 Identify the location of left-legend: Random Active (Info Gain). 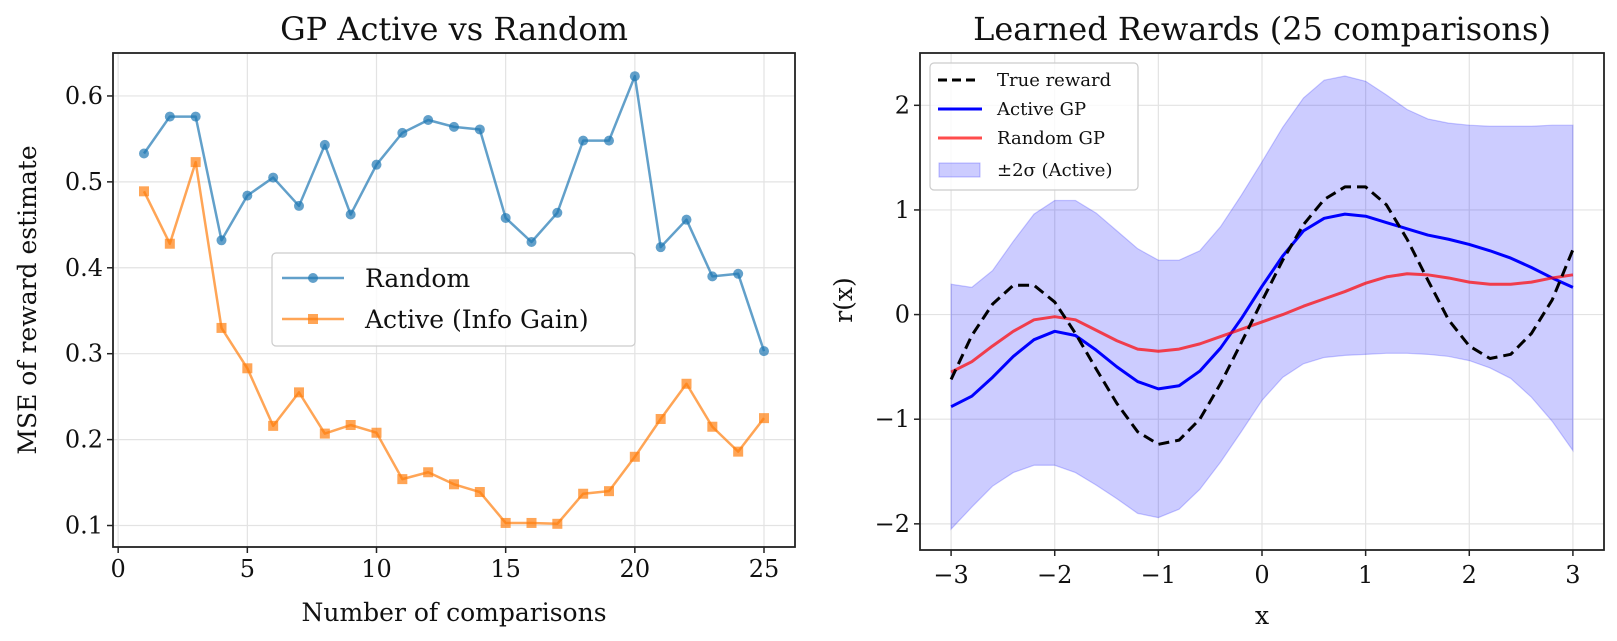
(453, 299).